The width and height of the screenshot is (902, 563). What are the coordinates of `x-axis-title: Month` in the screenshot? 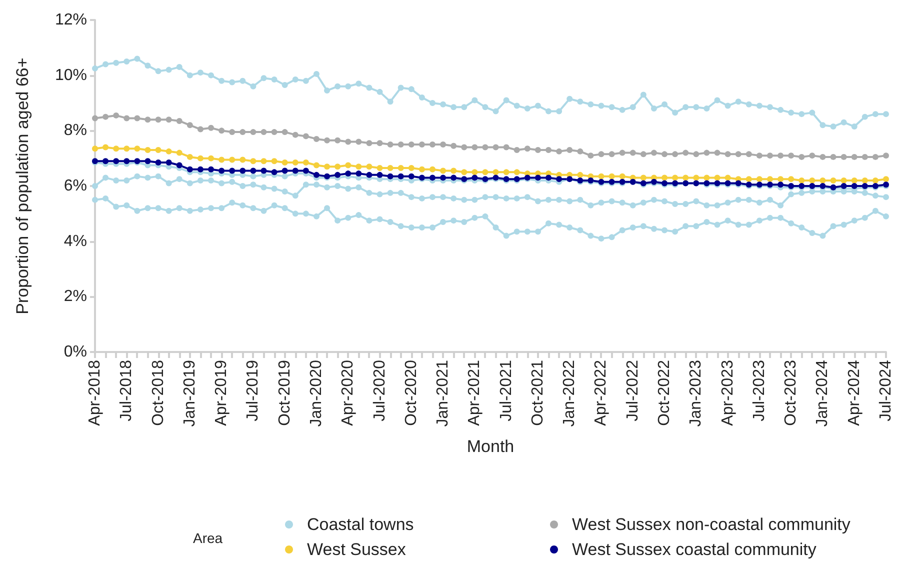 It's located at (490, 446).